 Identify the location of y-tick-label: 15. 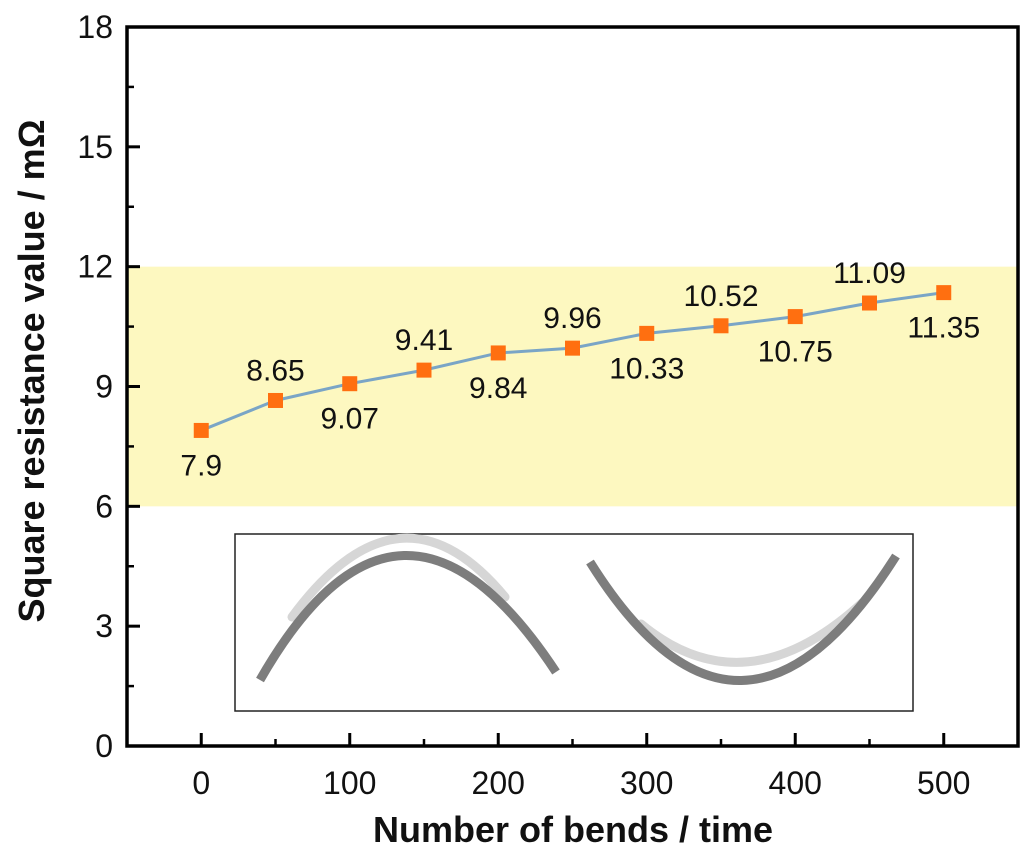
(95, 147).